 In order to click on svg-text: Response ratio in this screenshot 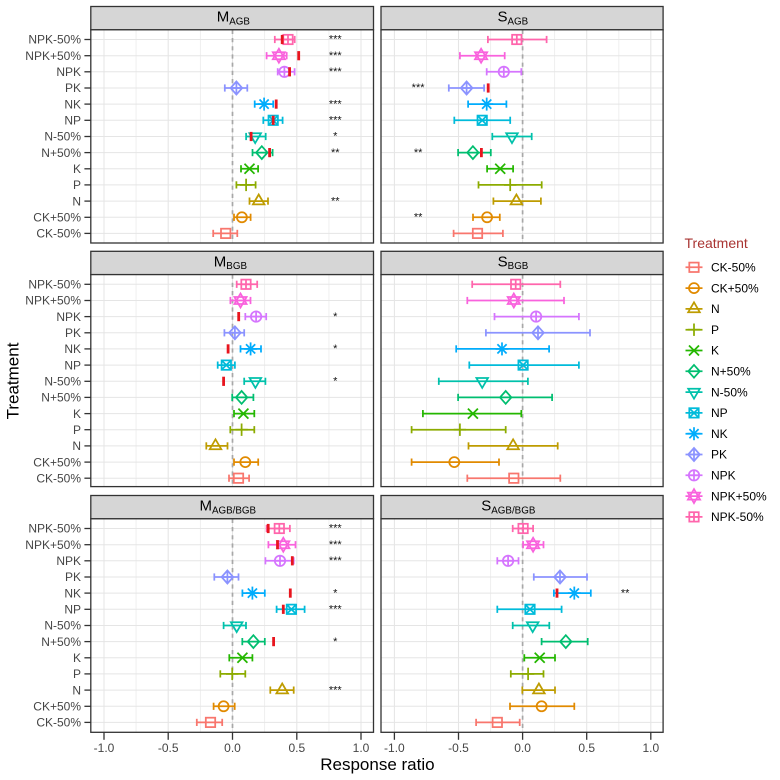, I will do `click(377, 764)`.